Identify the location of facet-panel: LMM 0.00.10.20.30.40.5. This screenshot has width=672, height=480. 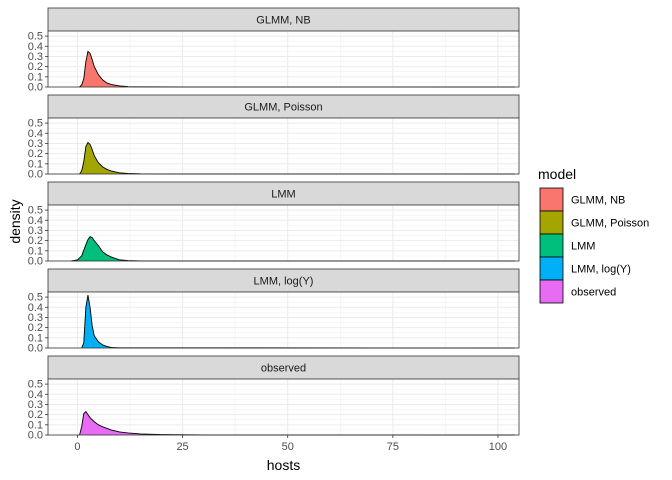
(274, 224).